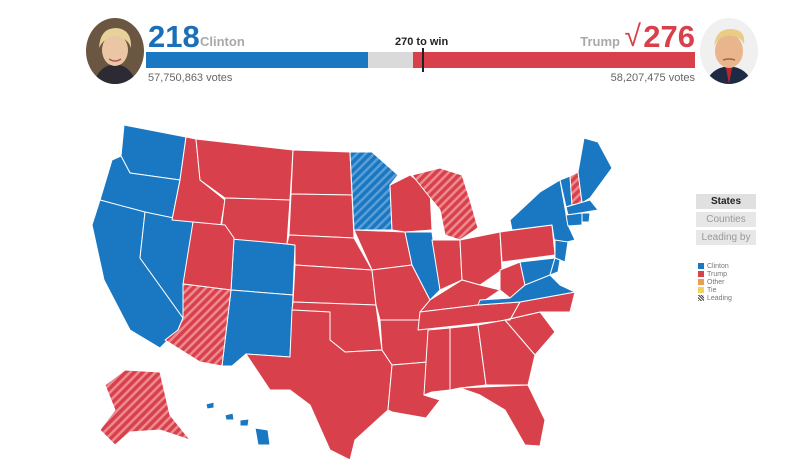 The height and width of the screenshot is (472, 810). I want to click on legend-item-other: Other, so click(715, 282).